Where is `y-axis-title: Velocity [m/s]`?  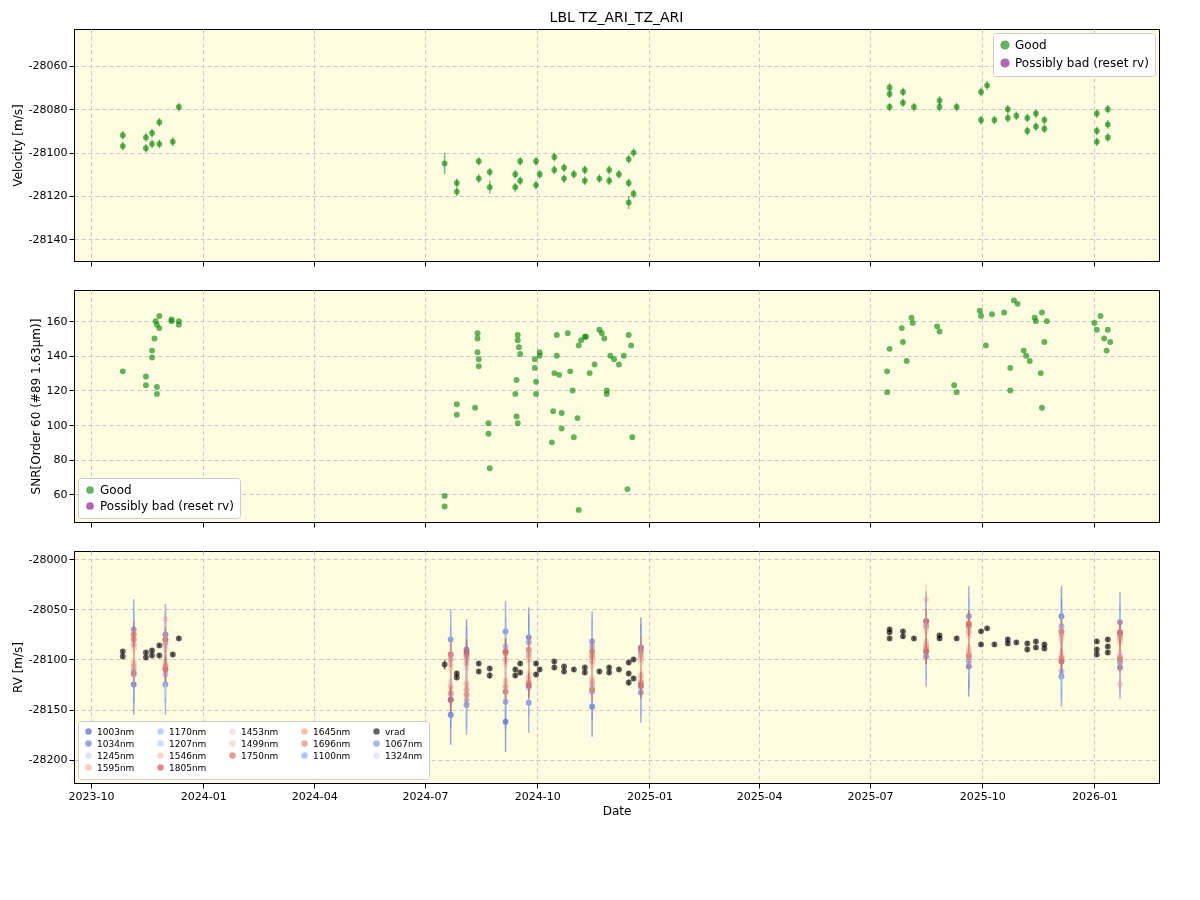 y-axis-title: Velocity [m/s] is located at coordinates (17, 145).